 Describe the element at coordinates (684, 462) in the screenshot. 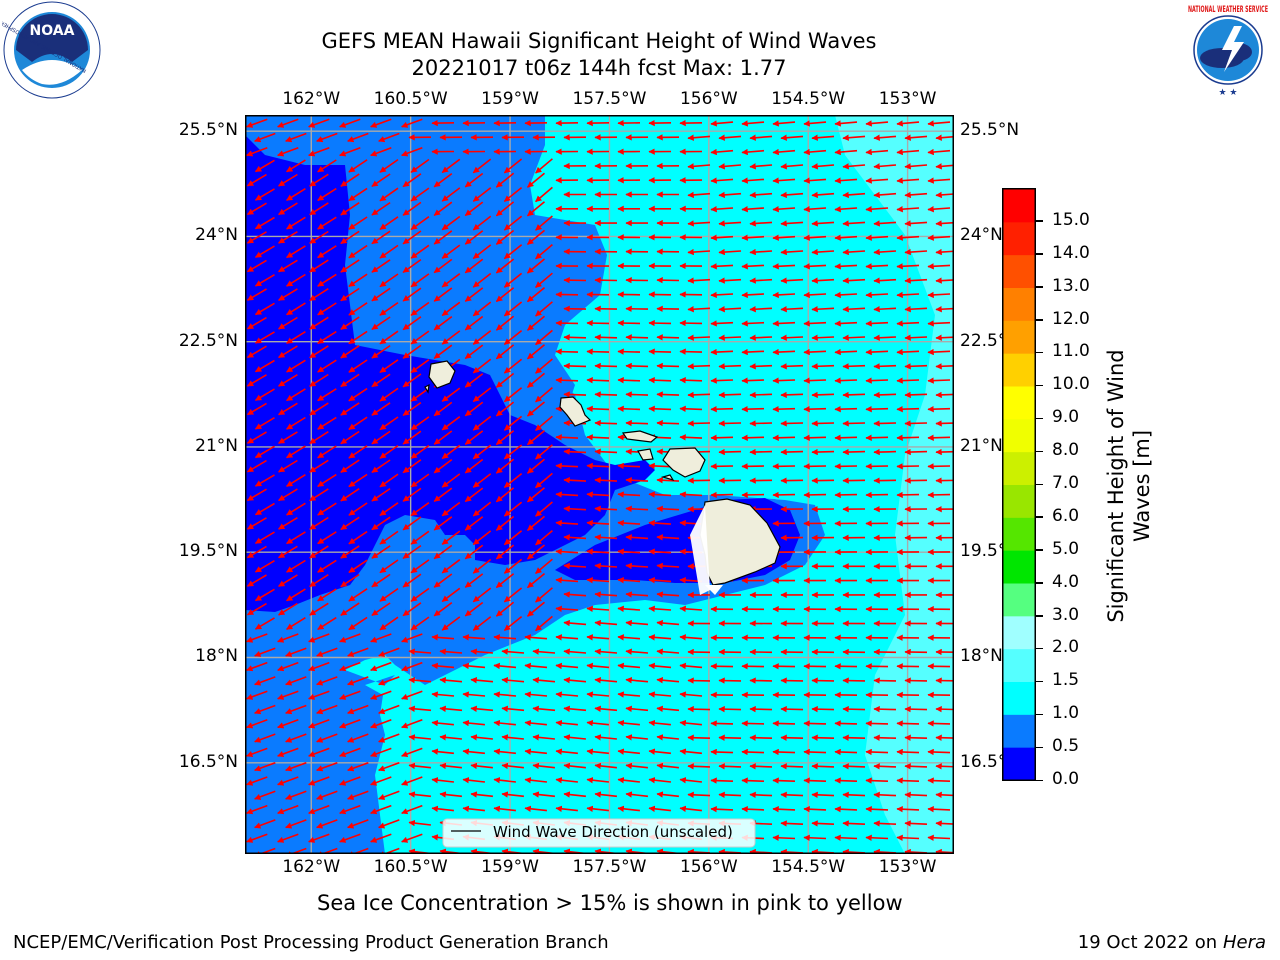

I see `island-maui` at that location.